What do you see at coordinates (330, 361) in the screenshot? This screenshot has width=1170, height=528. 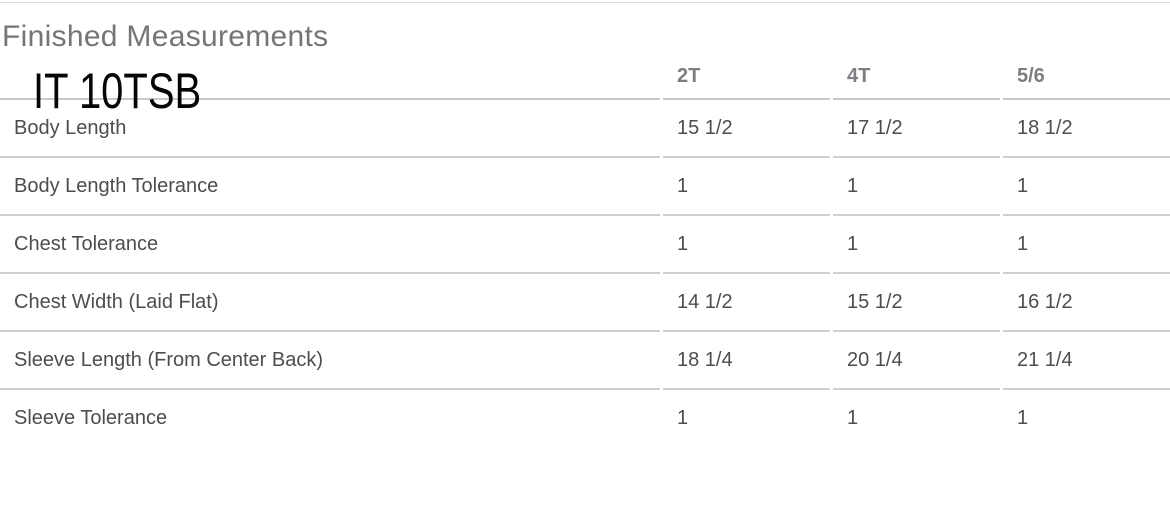 I see `row-label: Sleeve Length (From Center Back)` at bounding box center [330, 361].